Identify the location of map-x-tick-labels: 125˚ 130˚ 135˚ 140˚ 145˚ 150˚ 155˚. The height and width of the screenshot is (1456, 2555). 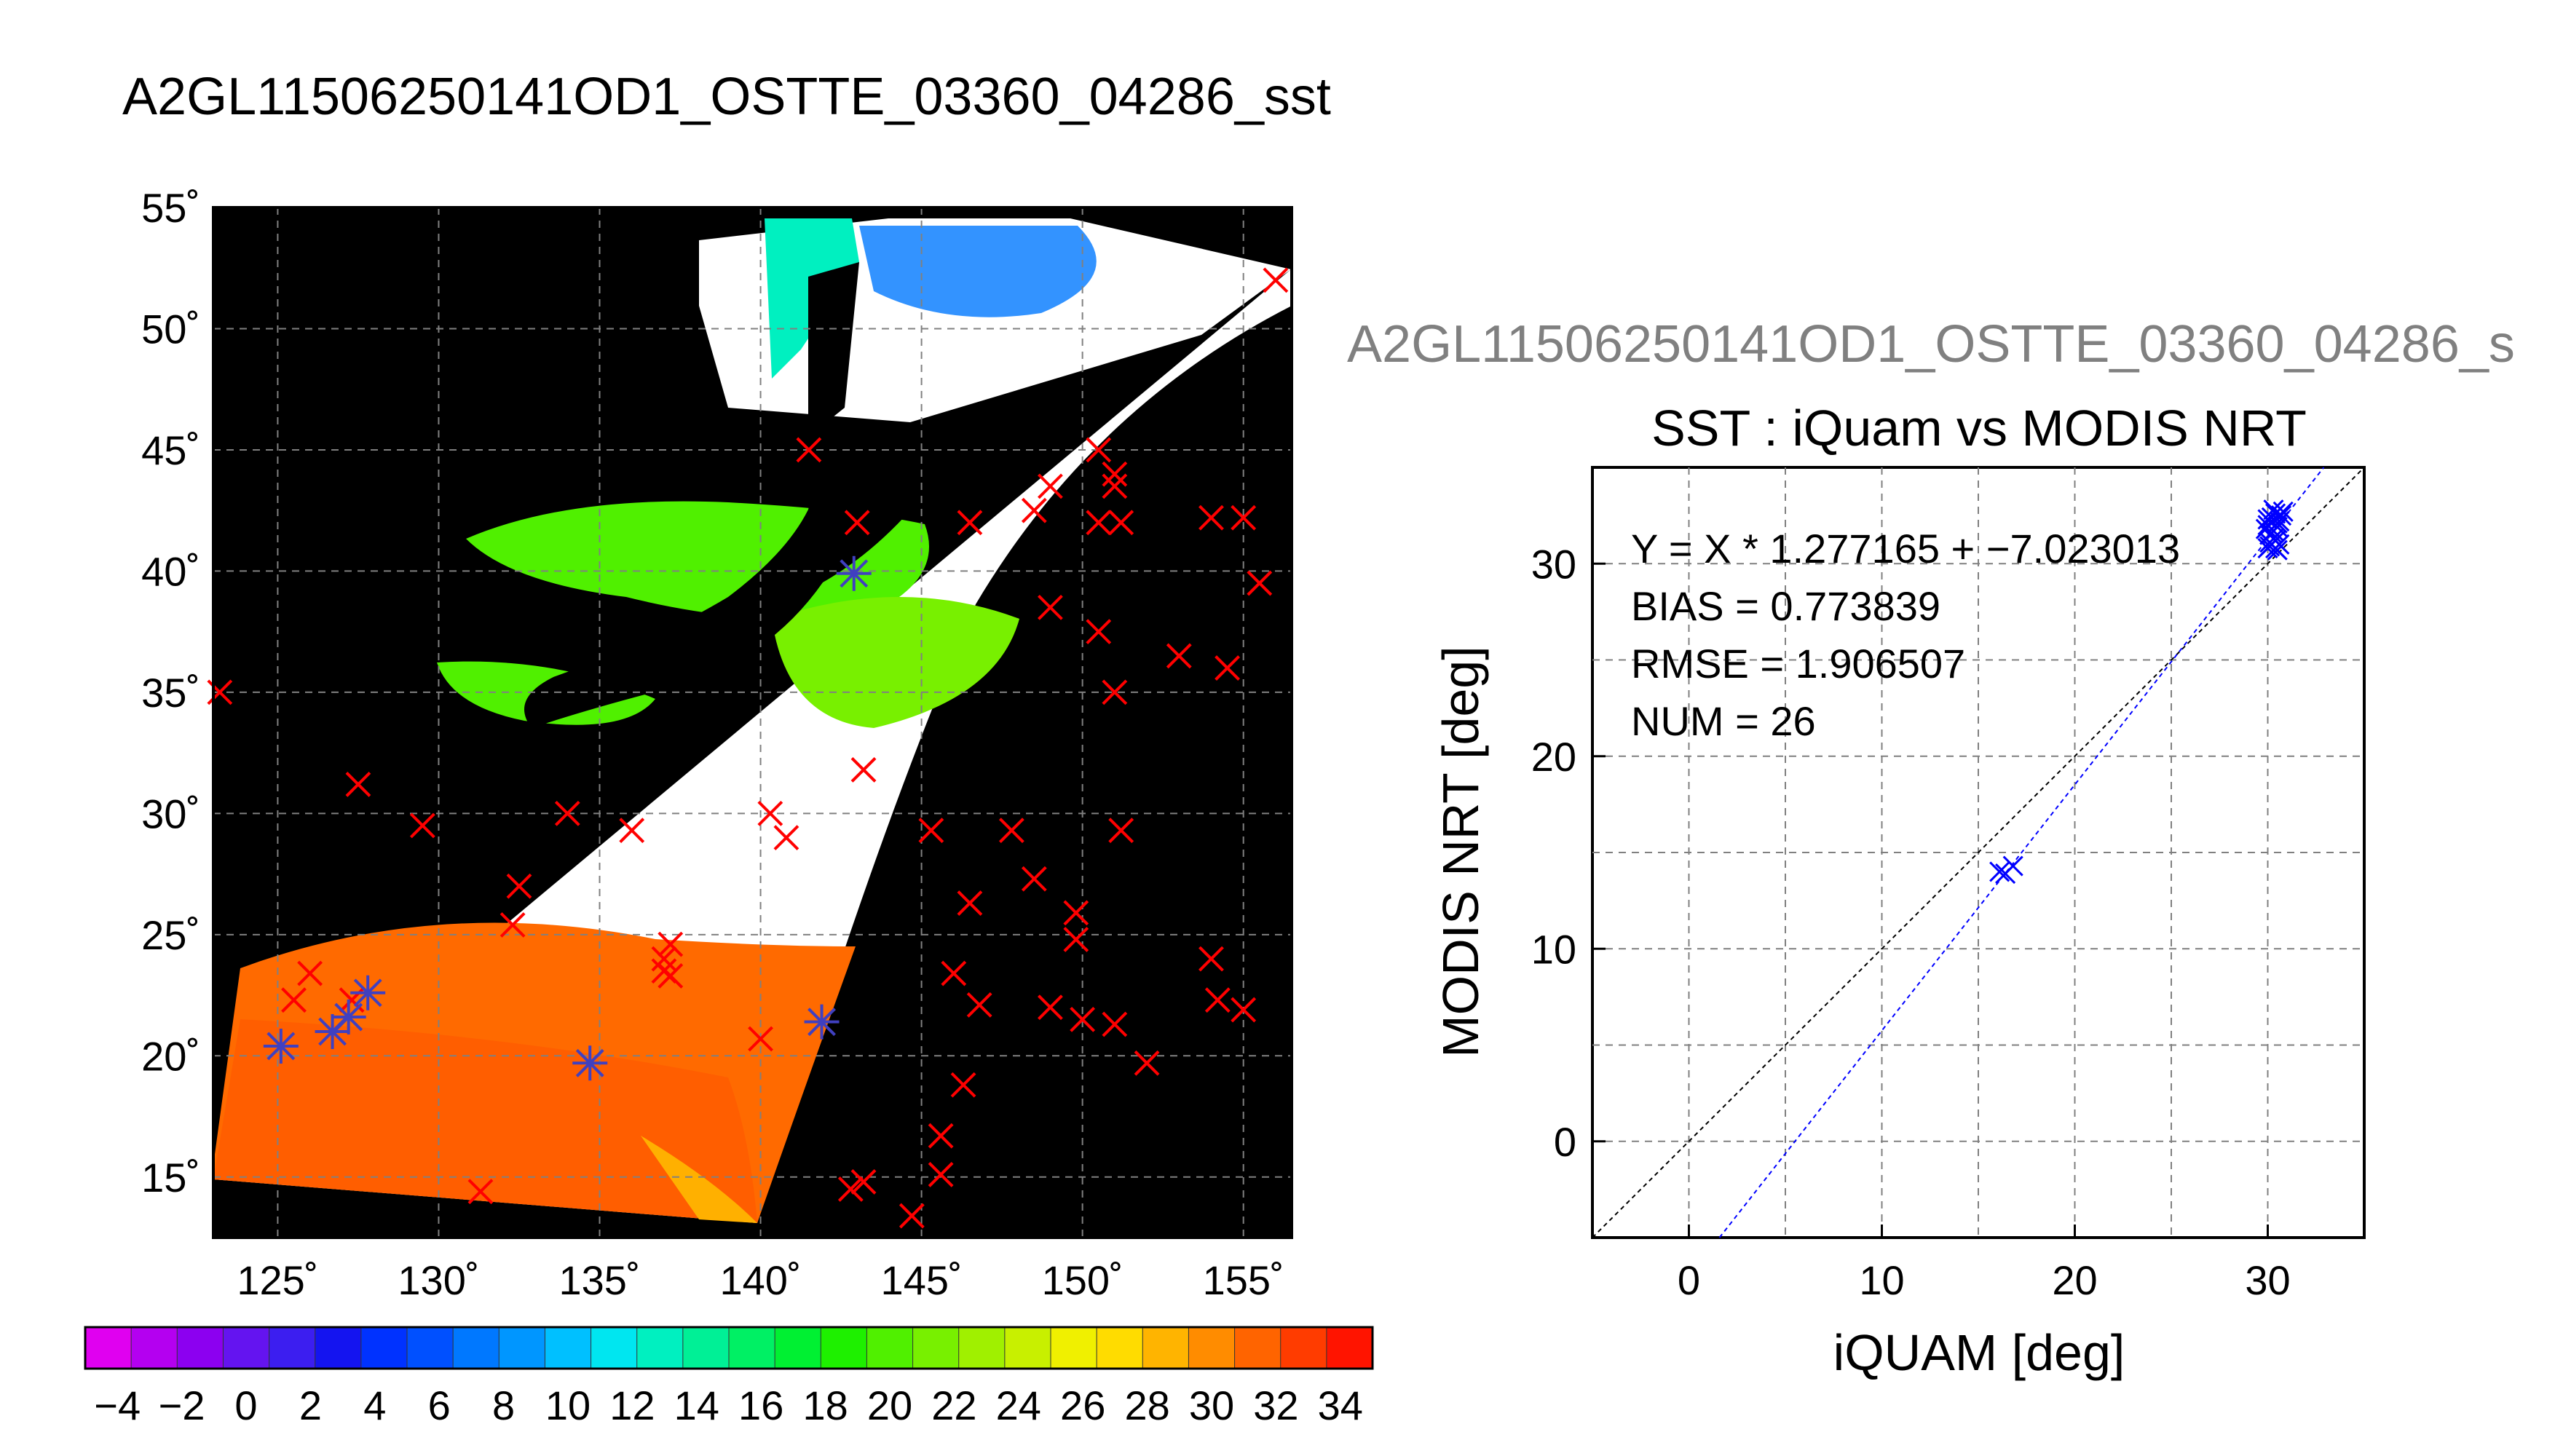
(760, 1280).